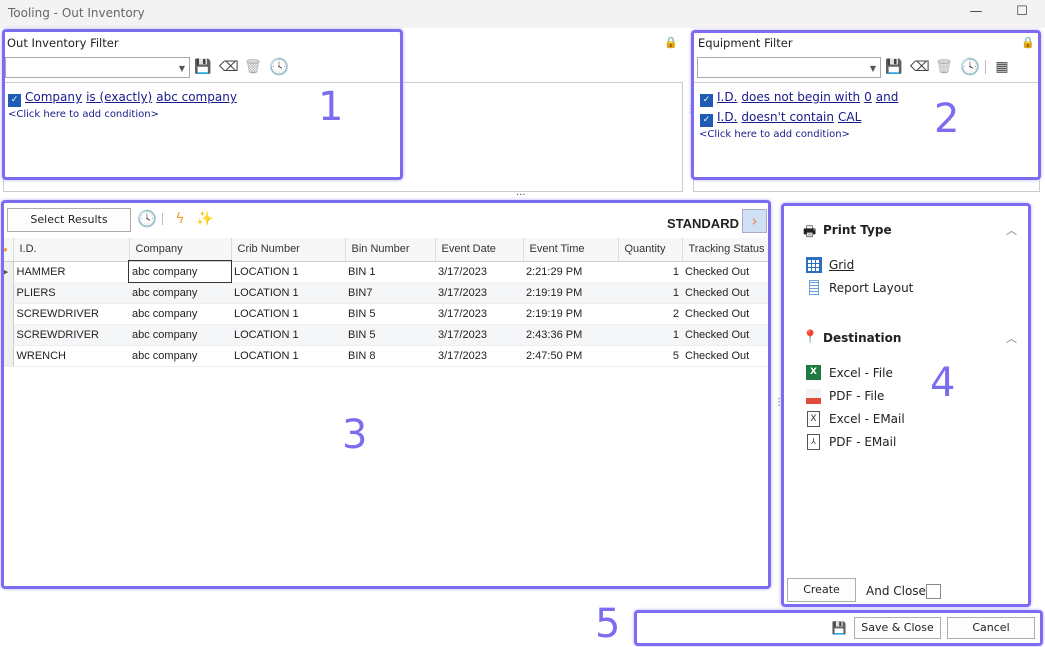 The image size is (1045, 647). What do you see at coordinates (857, 396) in the screenshot?
I see `destination-pdf-file: PDF - File` at bounding box center [857, 396].